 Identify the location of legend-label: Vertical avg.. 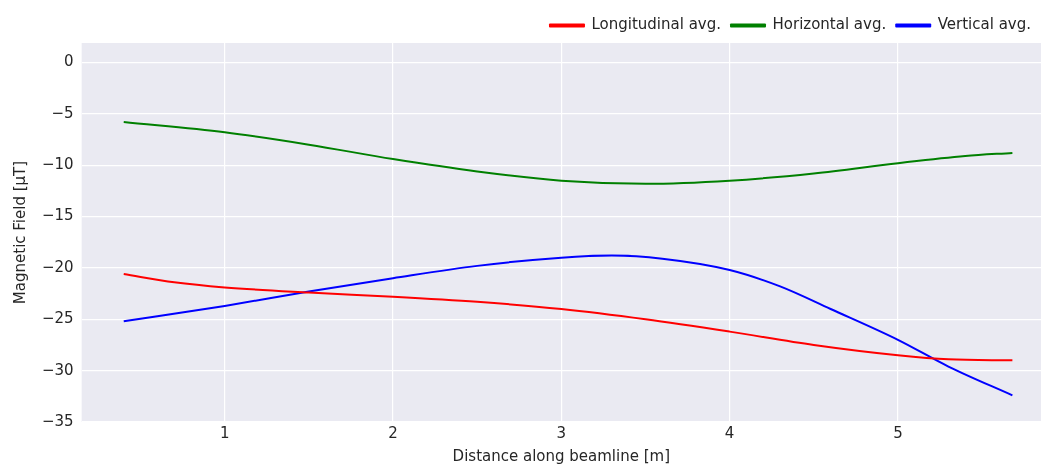
(984, 24).